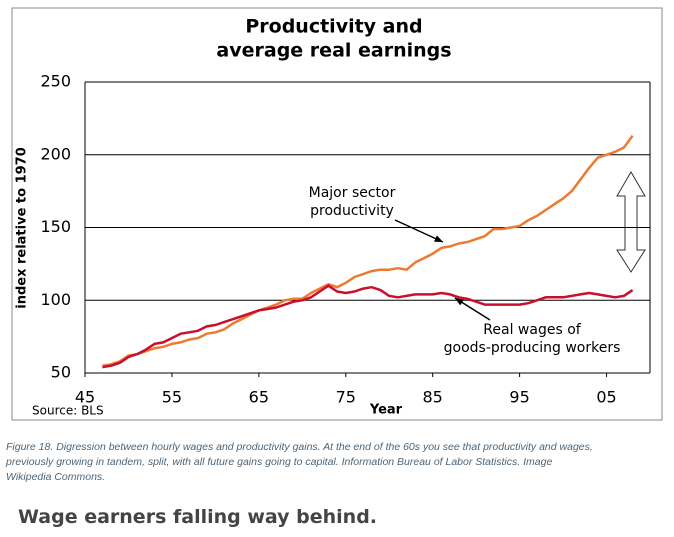 The image size is (674, 537). Describe the element at coordinates (55, 299) in the screenshot. I see `y-tick-label: 100` at that location.